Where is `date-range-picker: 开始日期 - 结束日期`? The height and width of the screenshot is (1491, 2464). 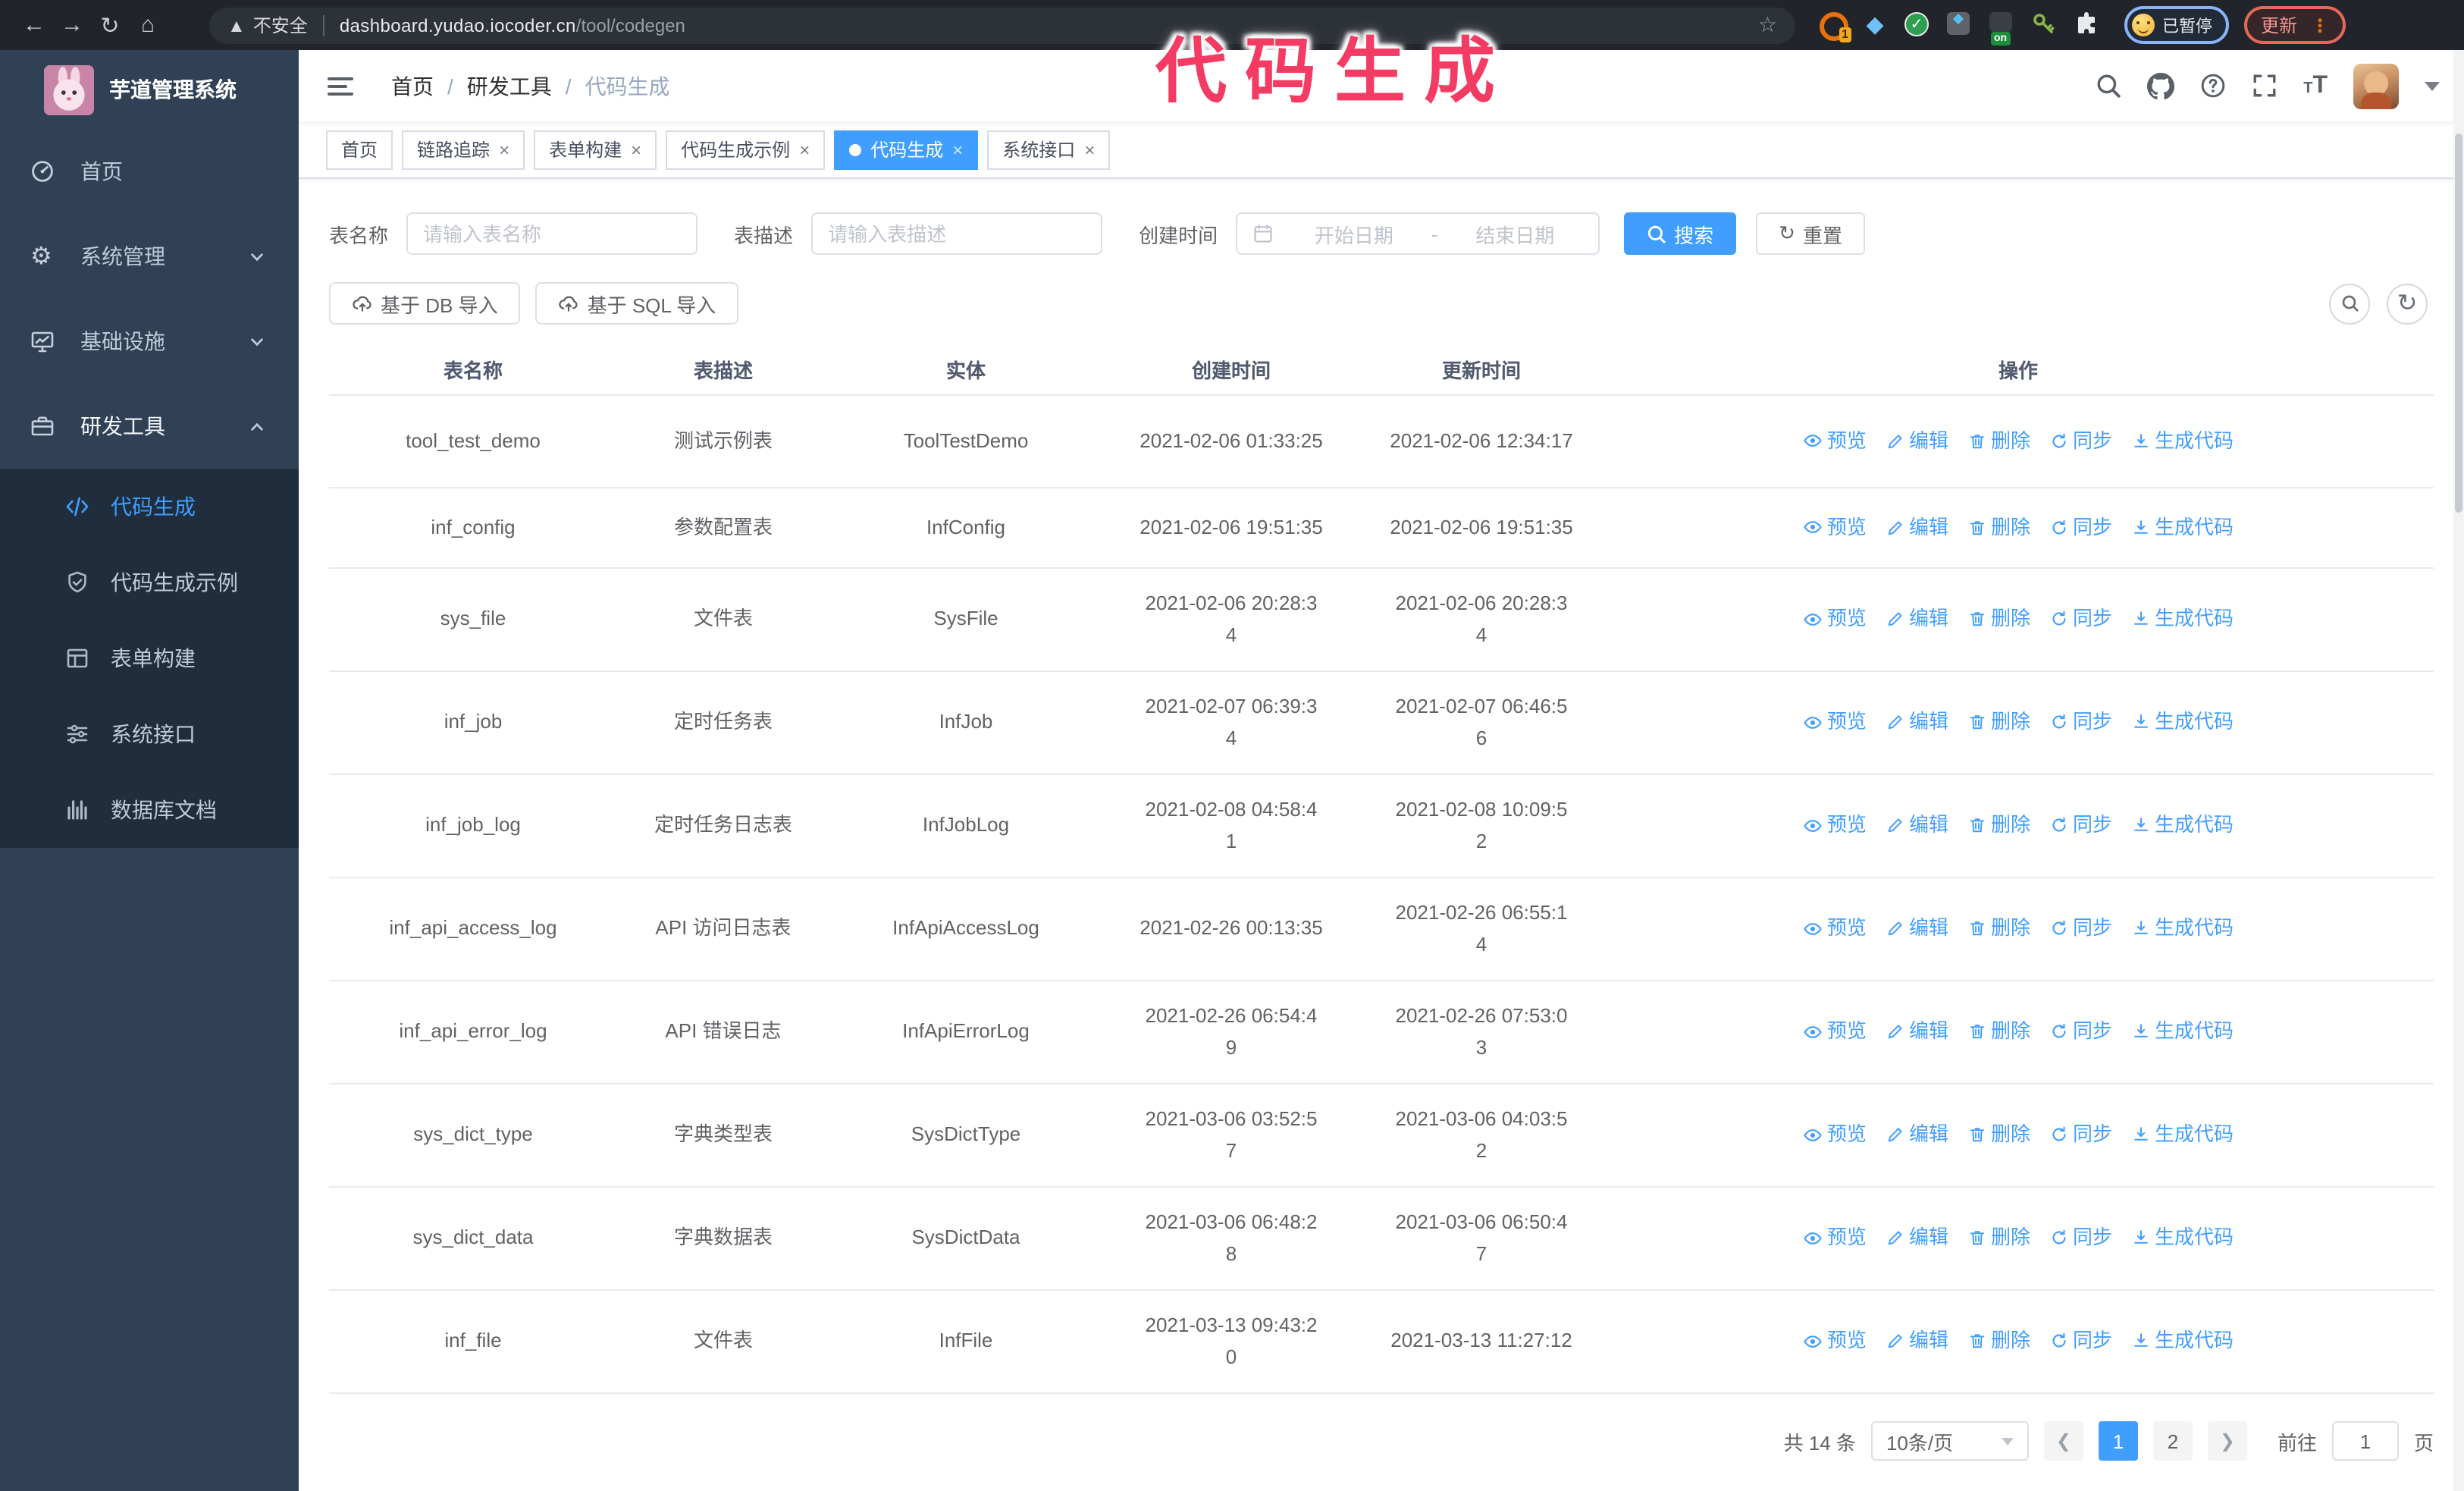 date-range-picker: 开始日期 - 结束日期 is located at coordinates (1418, 233).